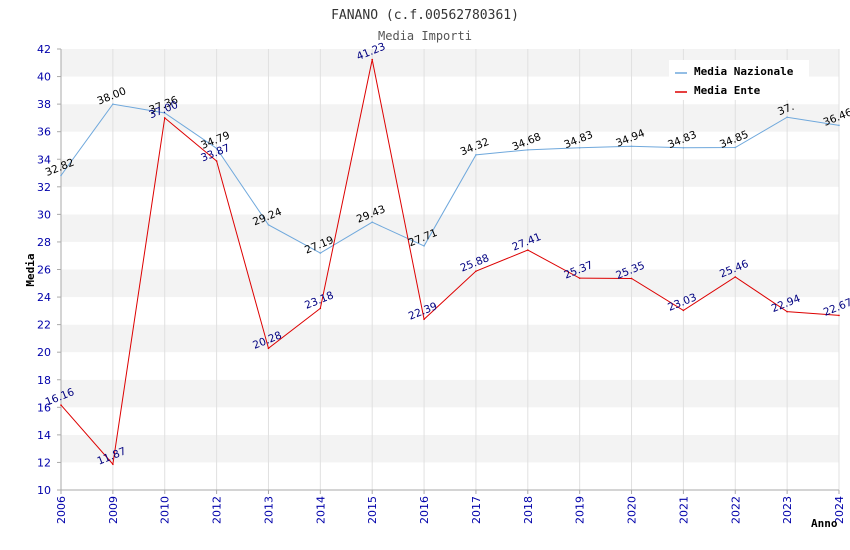 The height and width of the screenshot is (550, 850). What do you see at coordinates (528, 510) in the screenshot?
I see `x-tick-label: 2018` at bounding box center [528, 510].